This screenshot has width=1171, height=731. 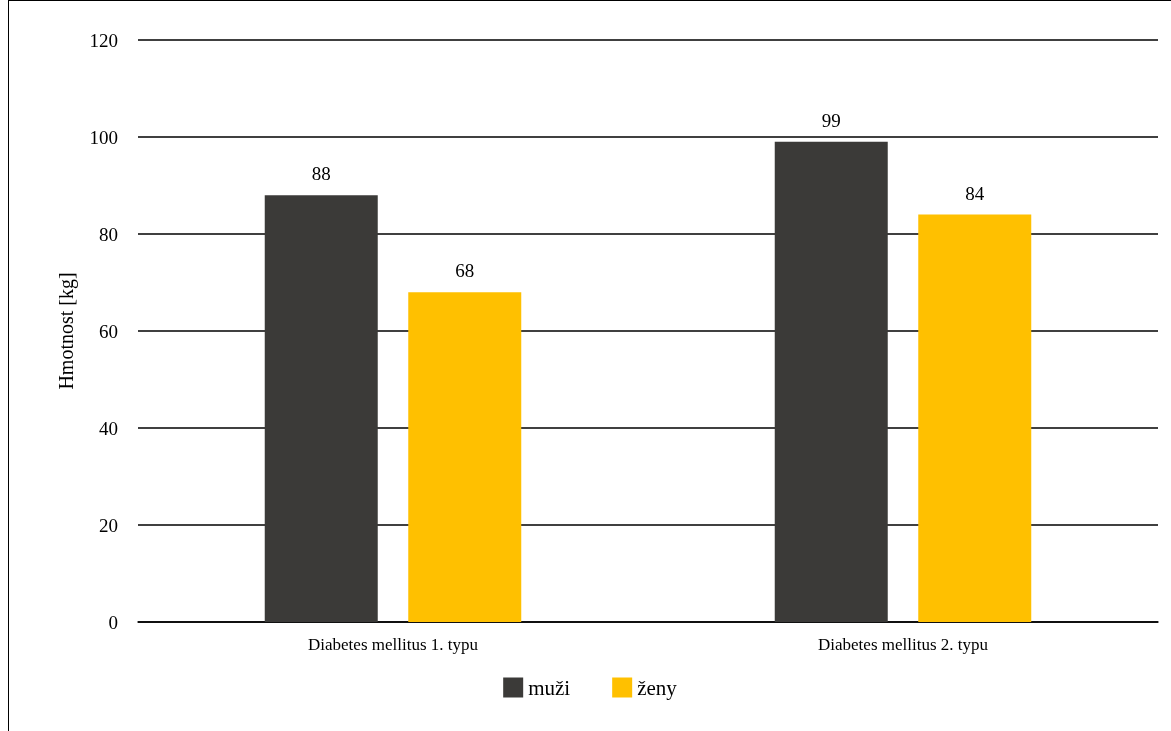 What do you see at coordinates (393, 644) in the screenshot?
I see `x-tick-label: Diabetes mellitus 1. typu` at bounding box center [393, 644].